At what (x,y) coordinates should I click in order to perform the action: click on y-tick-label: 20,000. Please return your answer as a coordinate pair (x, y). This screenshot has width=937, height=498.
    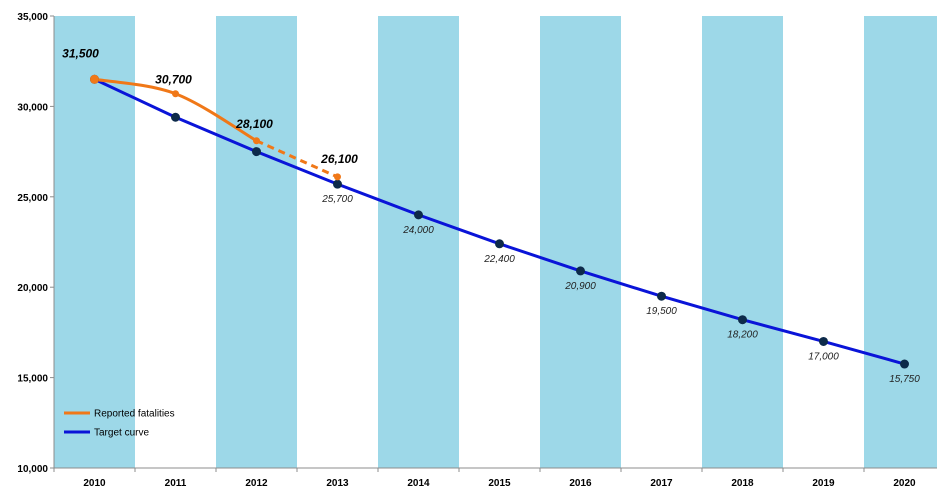
    Looking at the image, I should click on (32, 288).